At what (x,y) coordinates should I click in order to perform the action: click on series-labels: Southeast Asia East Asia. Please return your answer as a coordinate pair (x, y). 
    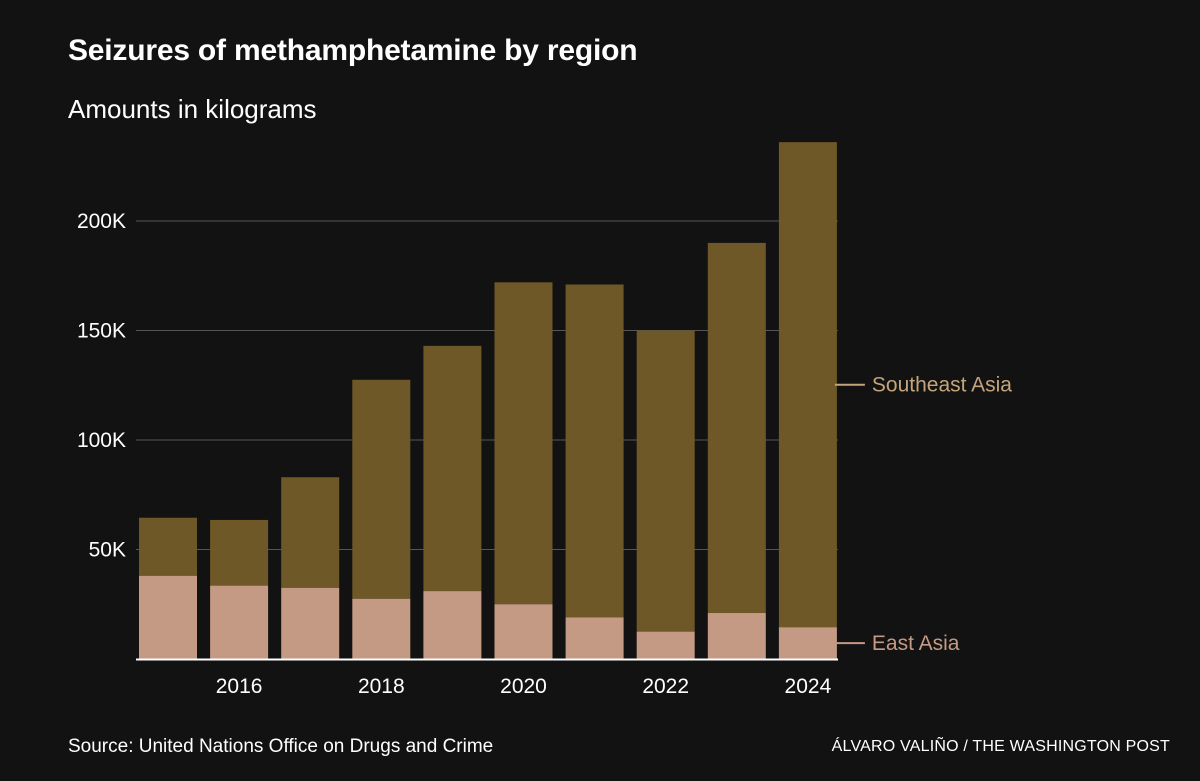
    Looking at the image, I should click on (923, 514).